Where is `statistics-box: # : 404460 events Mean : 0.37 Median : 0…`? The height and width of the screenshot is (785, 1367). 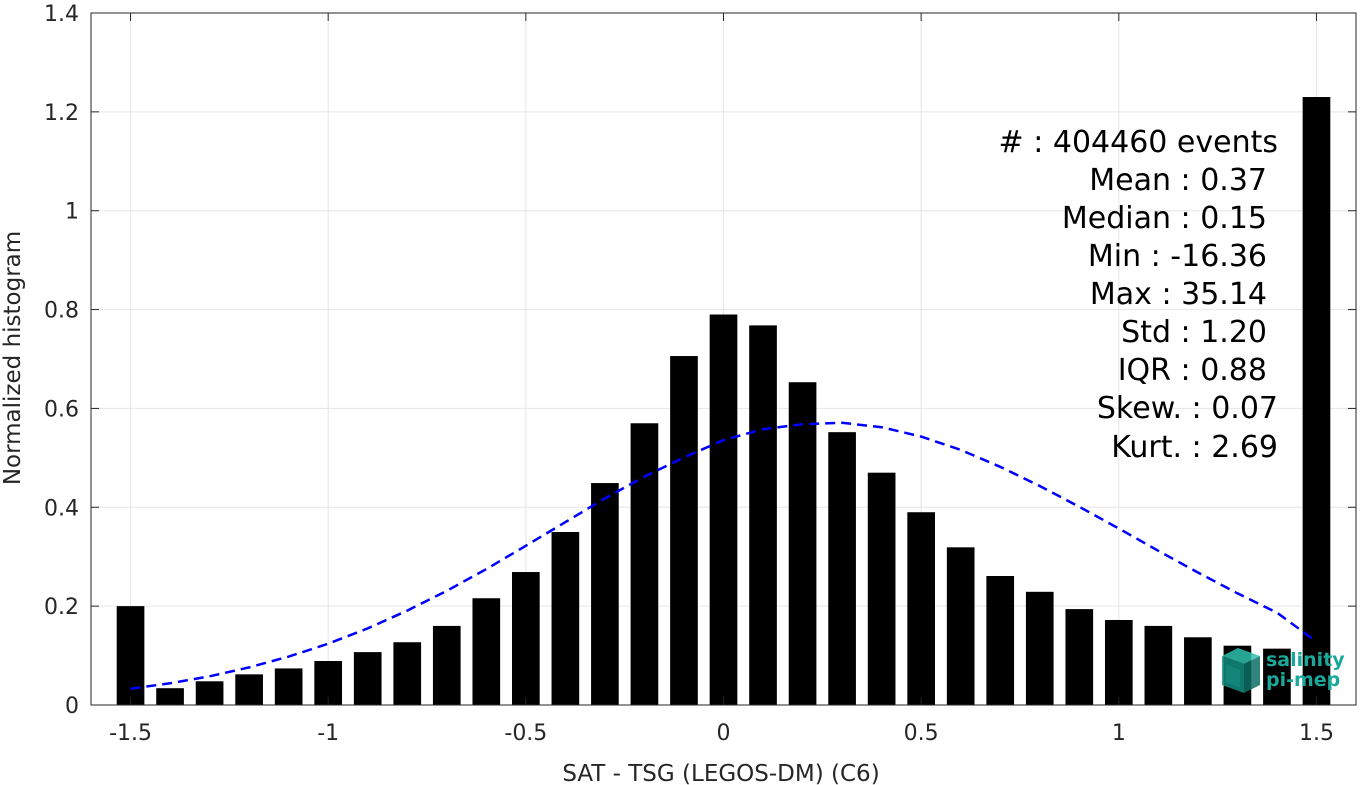 statistics-box: # : 404460 events Mean : 0.37 Median : 0… is located at coordinates (1138, 295).